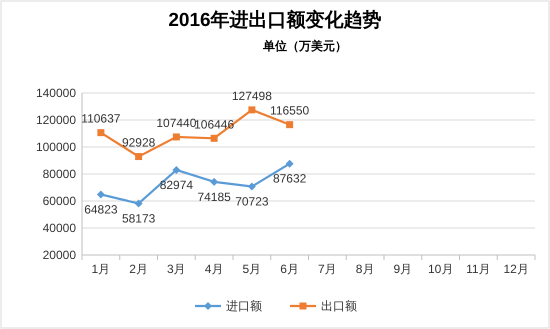 This screenshot has height=329, width=550. What do you see at coordinates (275, 20) in the screenshot?
I see `chart-title: 2016年进出口额变化趋势` at bounding box center [275, 20].